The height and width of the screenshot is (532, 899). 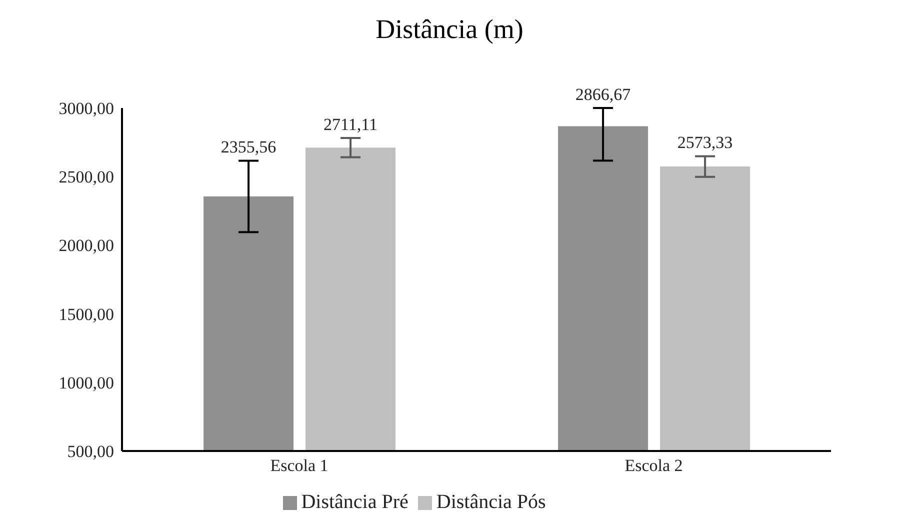 I want to click on data-label: 2866,67, so click(x=603, y=94).